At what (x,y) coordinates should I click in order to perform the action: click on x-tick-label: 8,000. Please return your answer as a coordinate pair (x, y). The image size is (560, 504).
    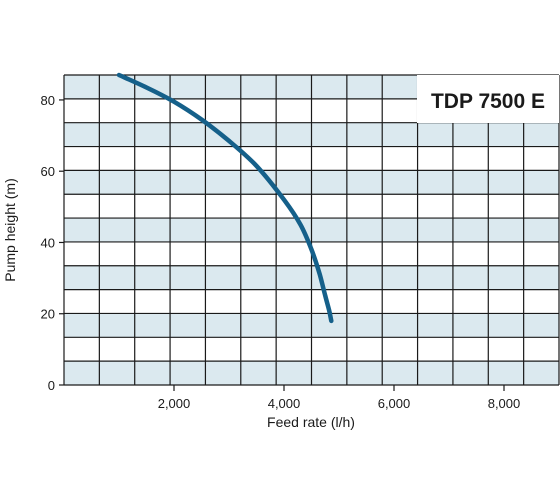
    Looking at the image, I should click on (504, 403).